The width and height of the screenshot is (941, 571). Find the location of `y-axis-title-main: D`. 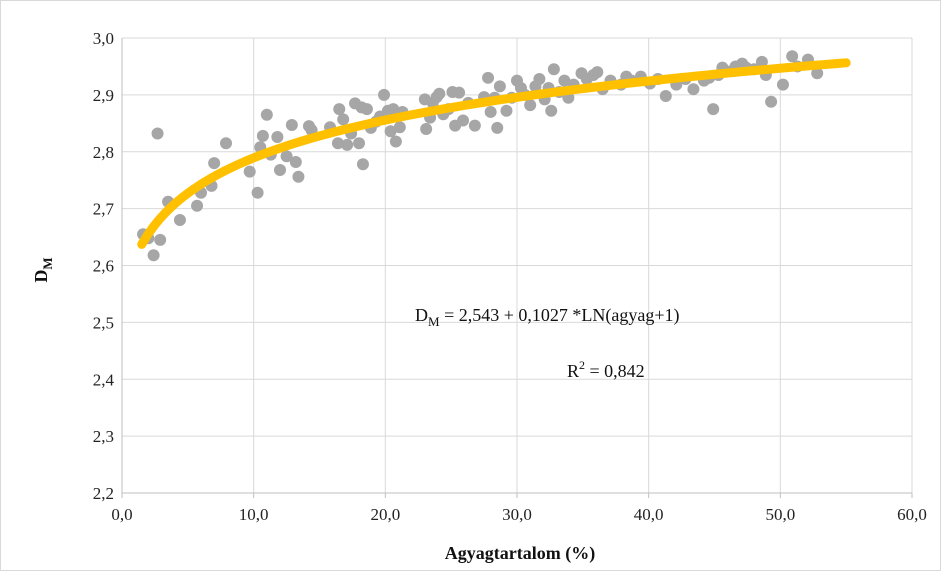

y-axis-title-main: D is located at coordinates (41, 276).